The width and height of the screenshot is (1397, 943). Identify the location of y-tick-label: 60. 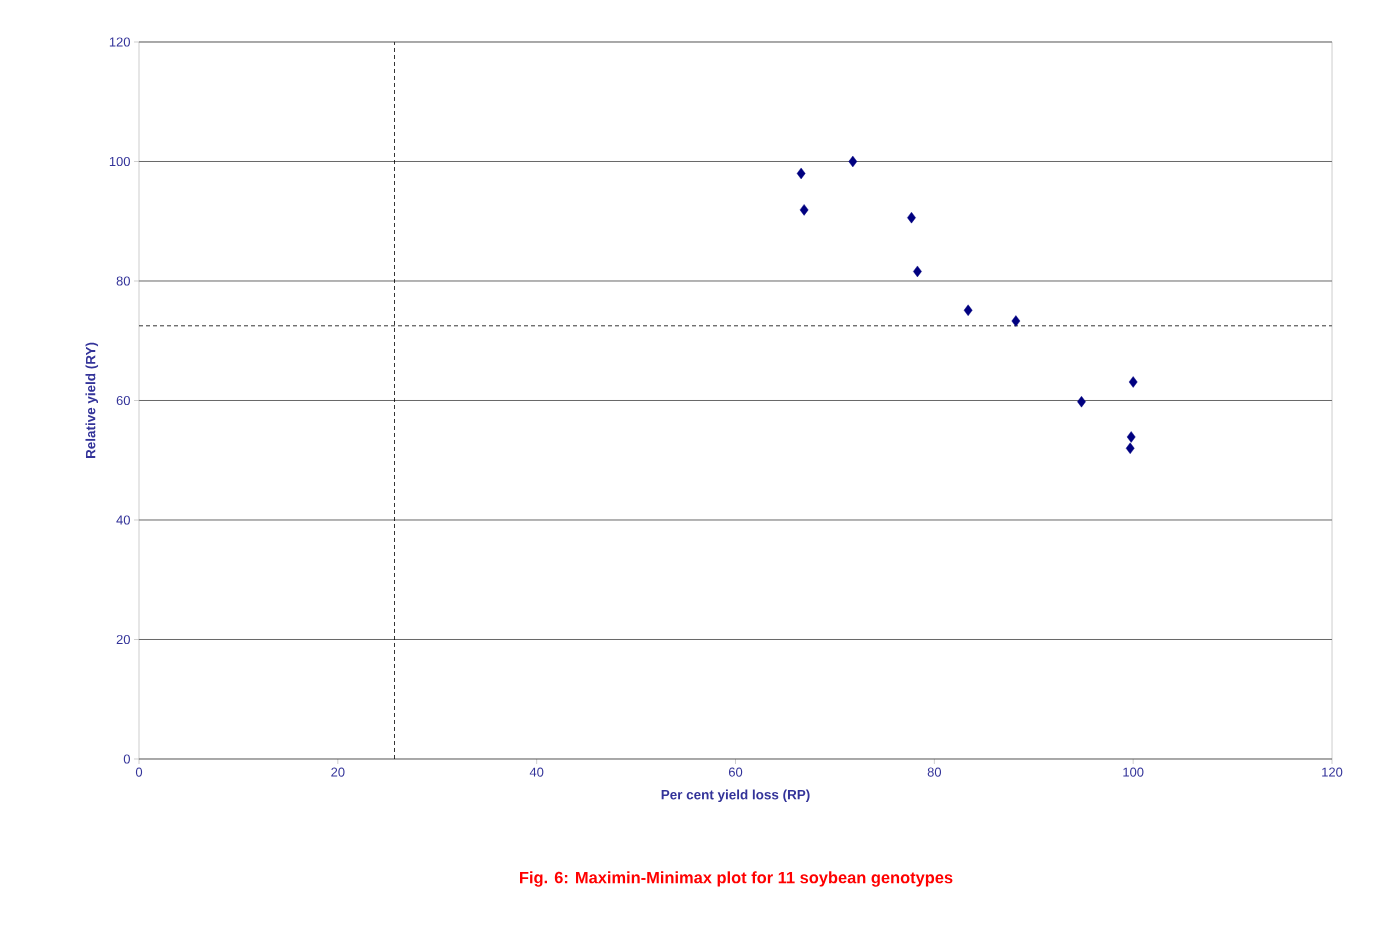
(123, 400).